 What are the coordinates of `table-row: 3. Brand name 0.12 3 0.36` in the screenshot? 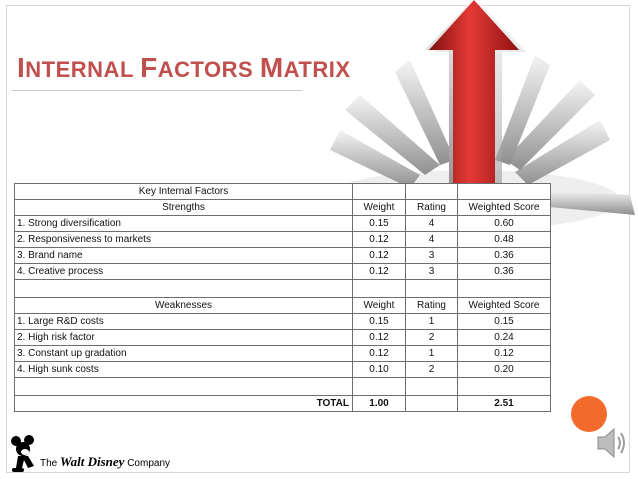 It's located at (282, 255).